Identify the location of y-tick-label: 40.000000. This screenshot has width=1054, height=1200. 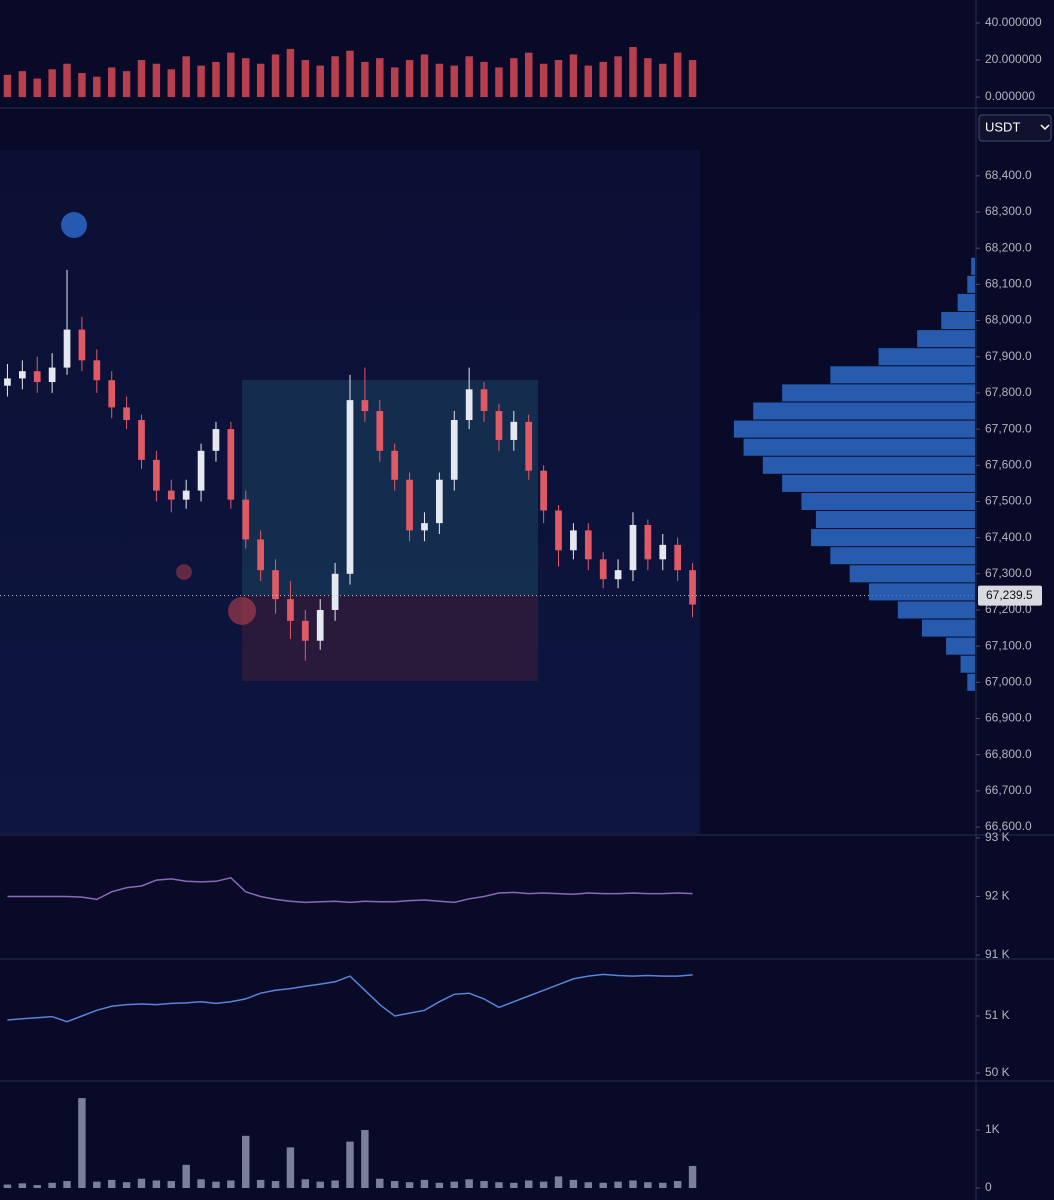
(1013, 22).